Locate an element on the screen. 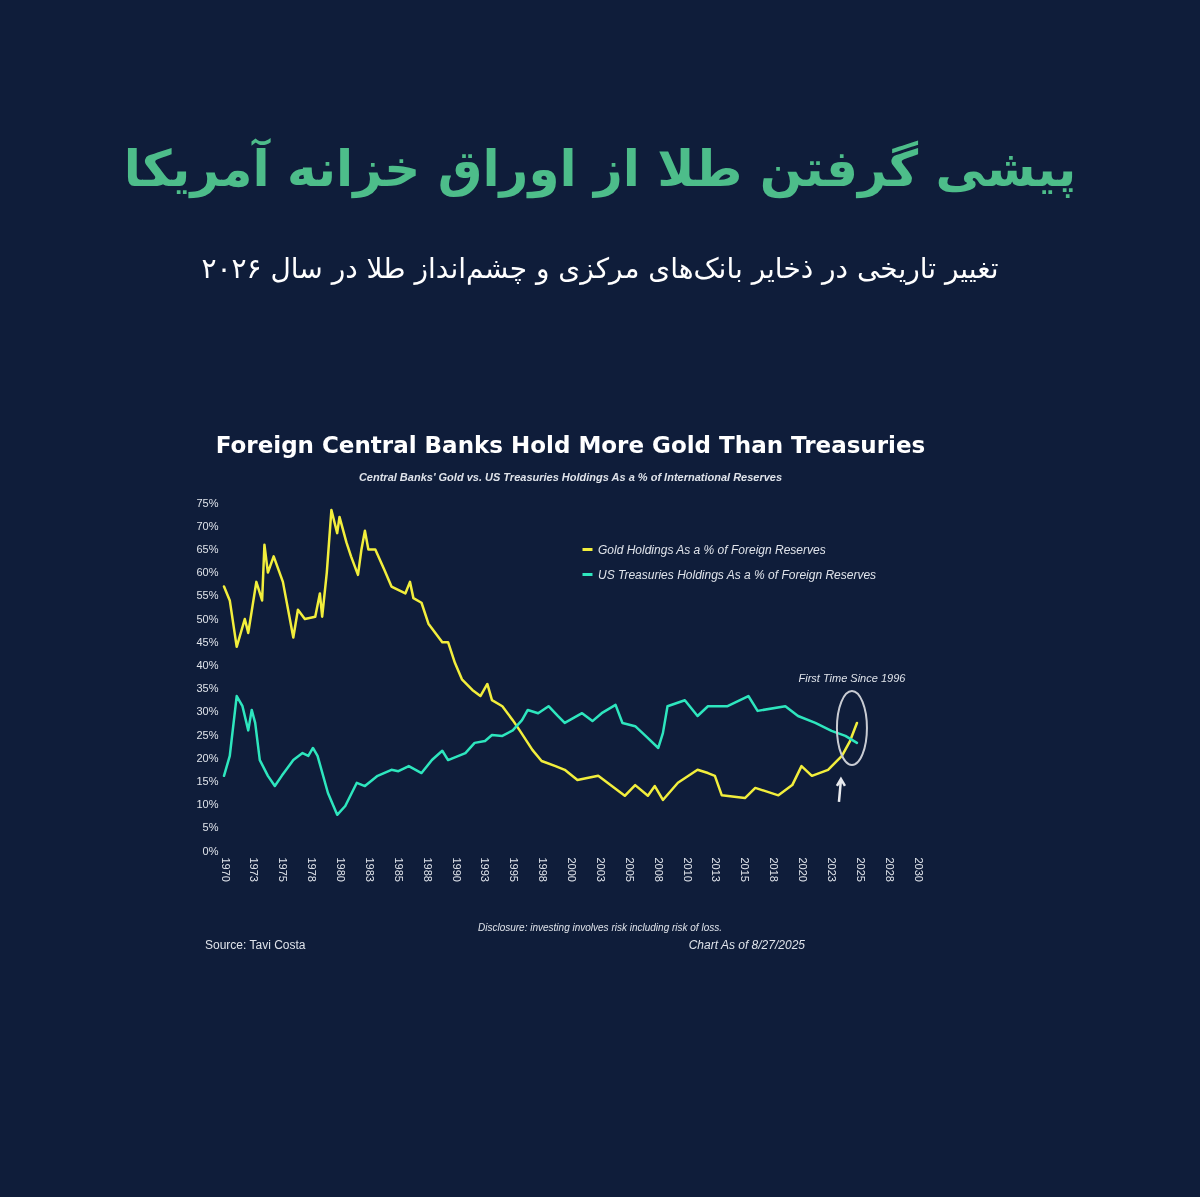  x-tick-label: 2005 is located at coordinates (629, 869).